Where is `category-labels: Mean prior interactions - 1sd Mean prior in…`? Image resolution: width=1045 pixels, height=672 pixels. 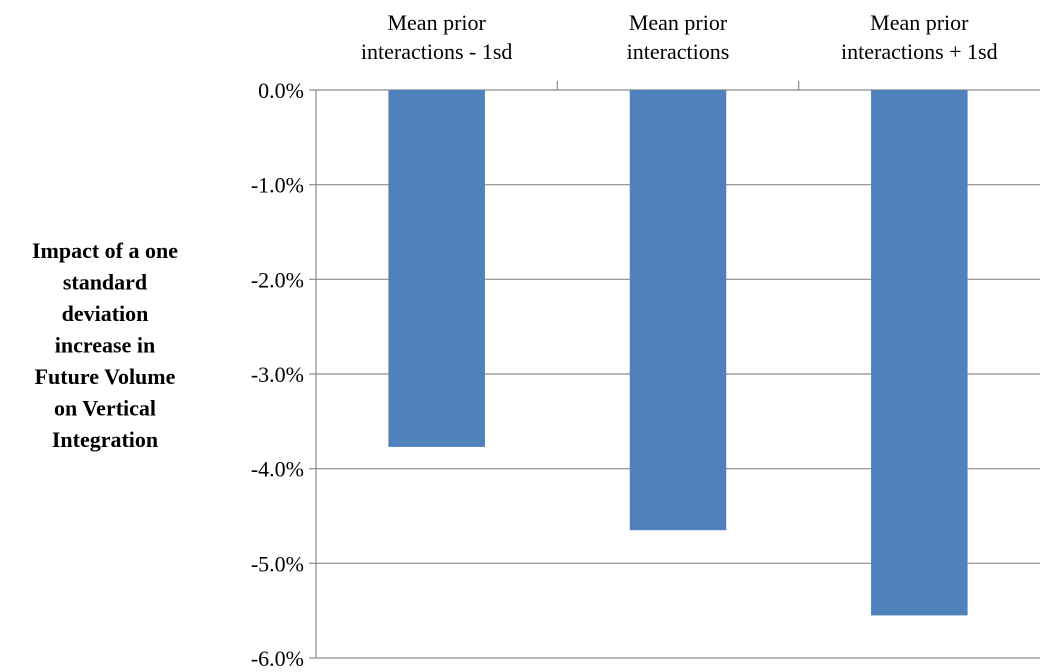
category-labels: Mean prior interactions - 1sd Mean prior in… is located at coordinates (679, 37).